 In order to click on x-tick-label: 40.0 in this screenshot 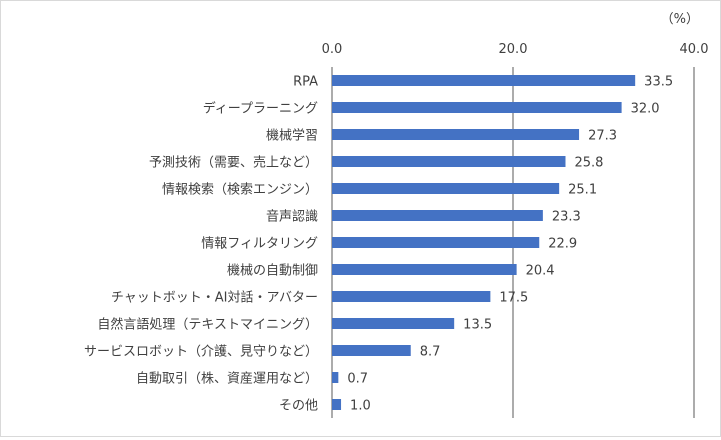, I will do `click(694, 49)`.